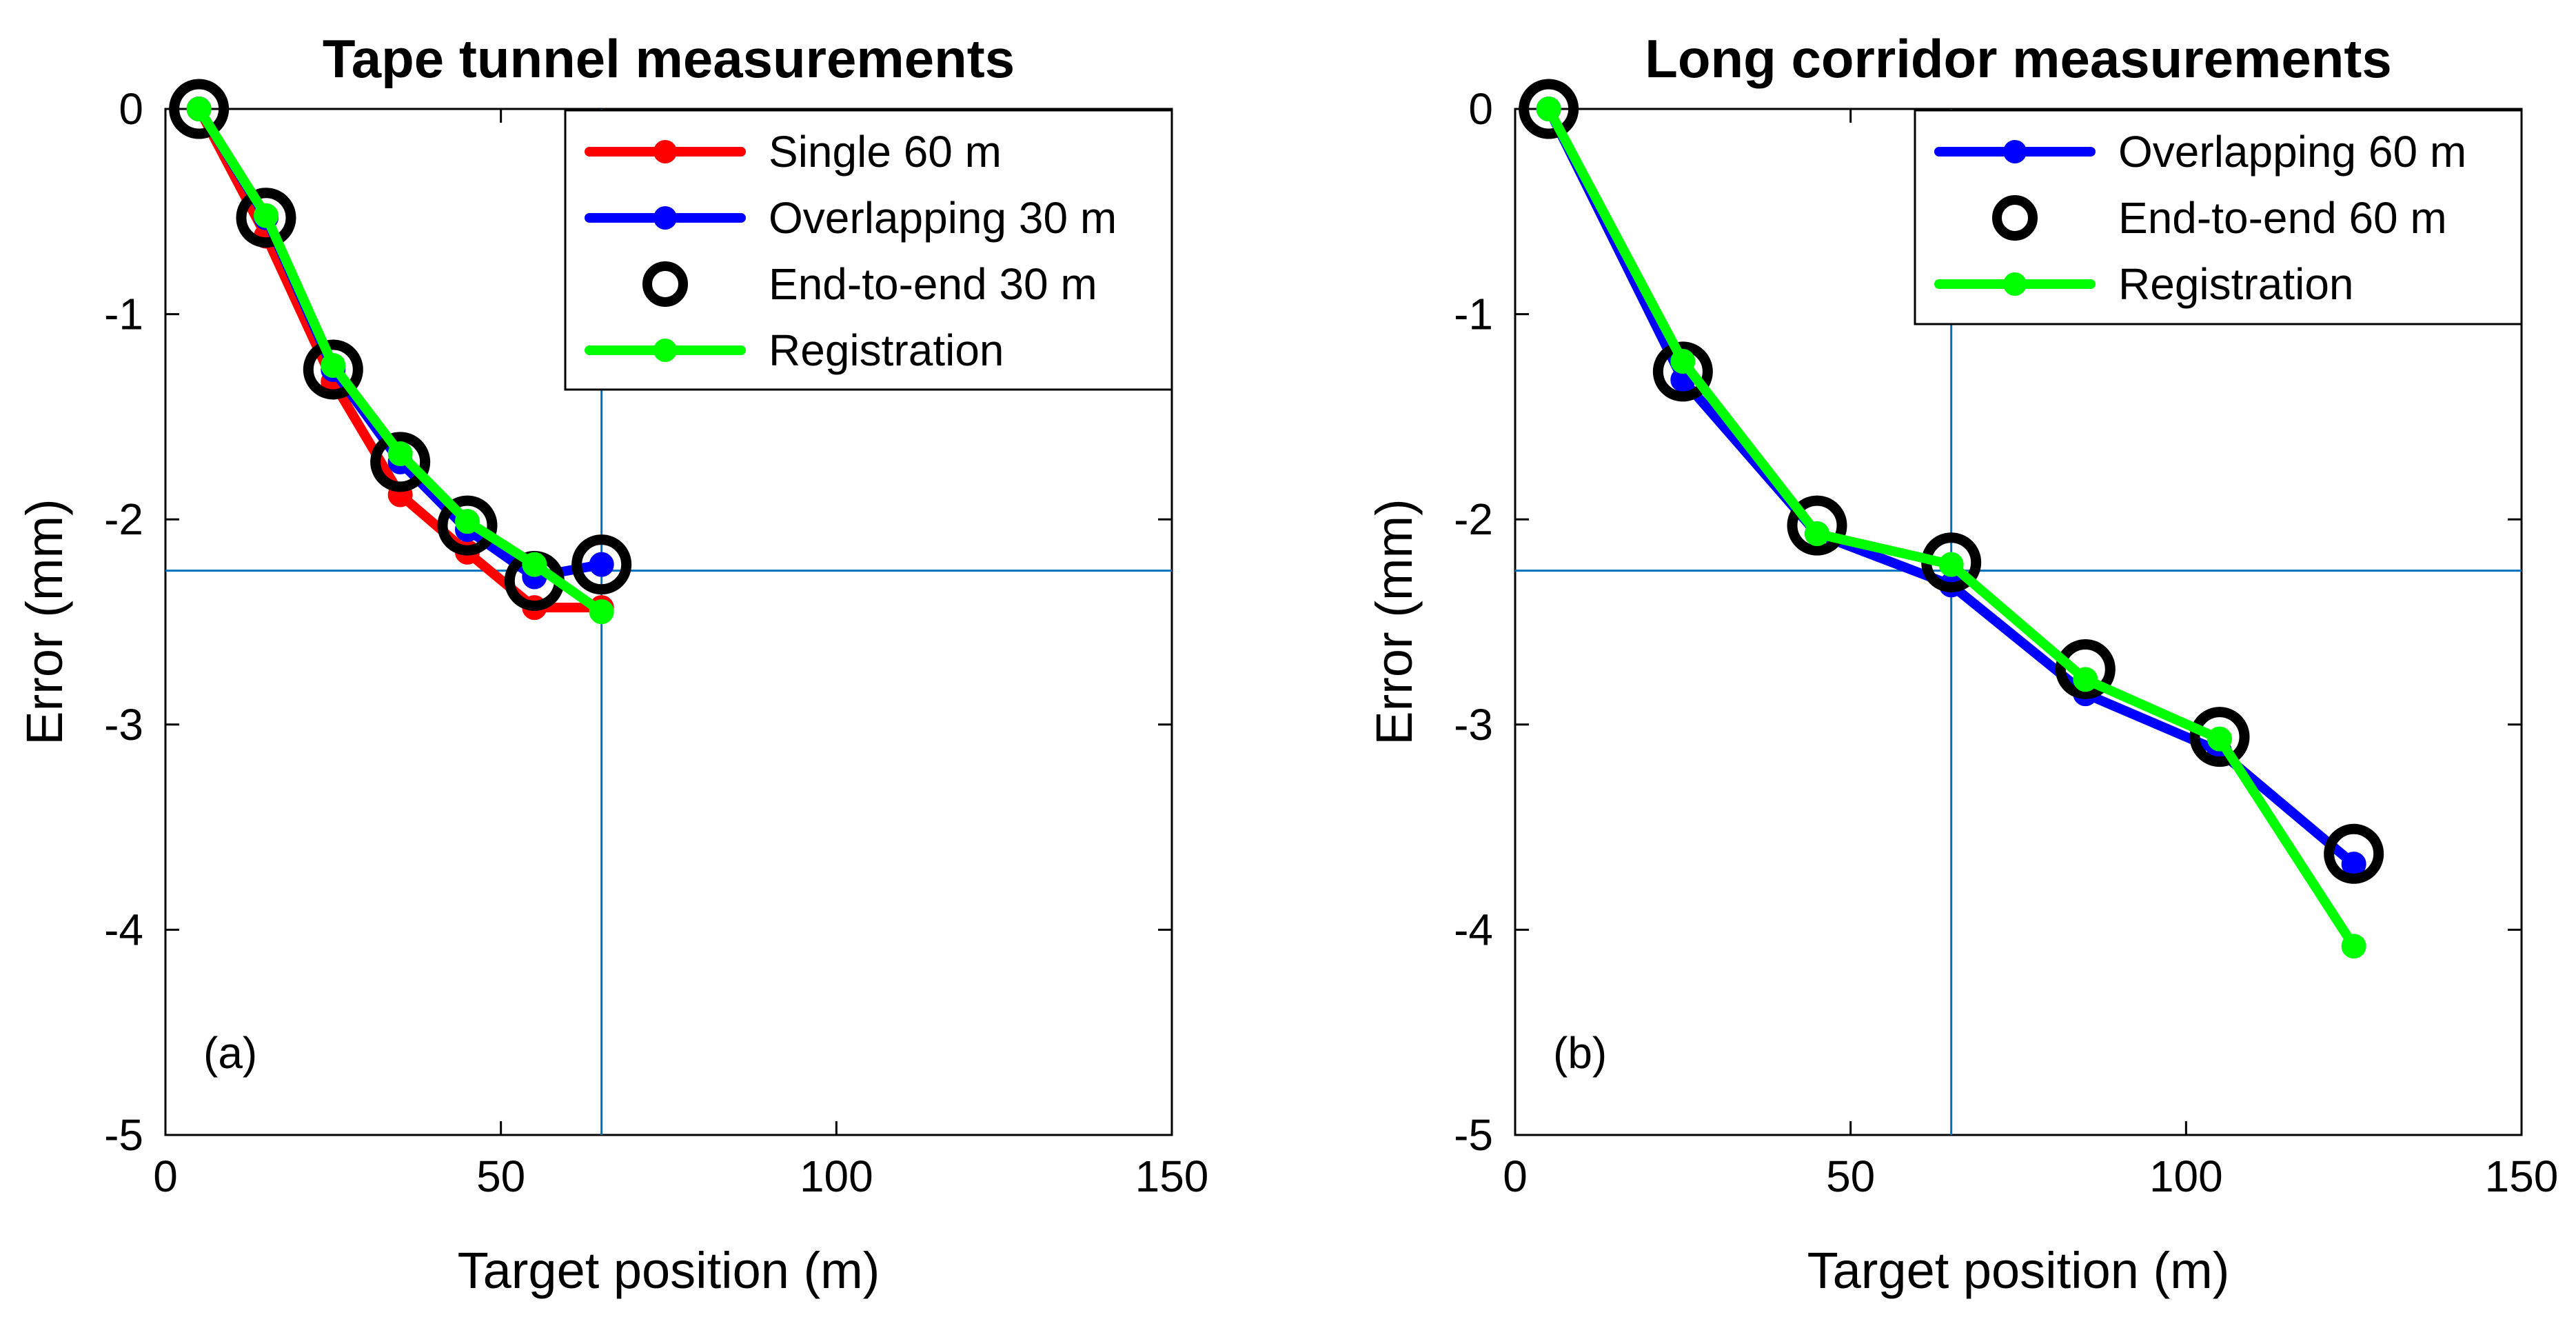 The height and width of the screenshot is (1317, 2576). Describe the element at coordinates (230, 1053) in the screenshot. I see `panel-label: (a)` at that location.